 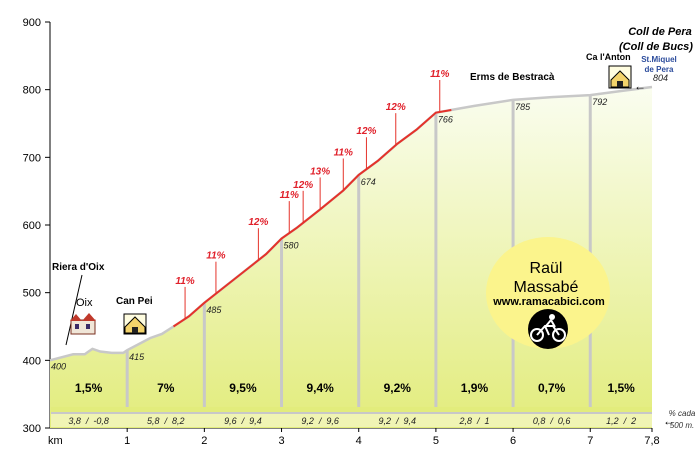 I want to click on y-tick-label: 600, so click(x=32, y=226).